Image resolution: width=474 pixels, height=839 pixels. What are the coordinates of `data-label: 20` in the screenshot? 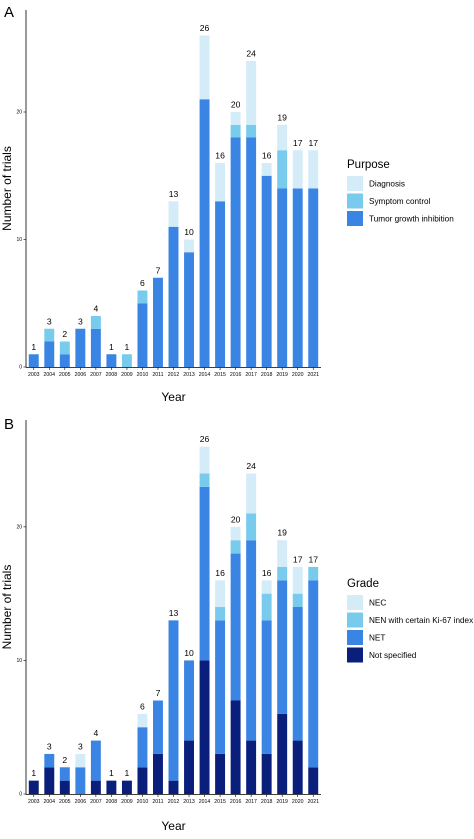 It's located at (236, 519).